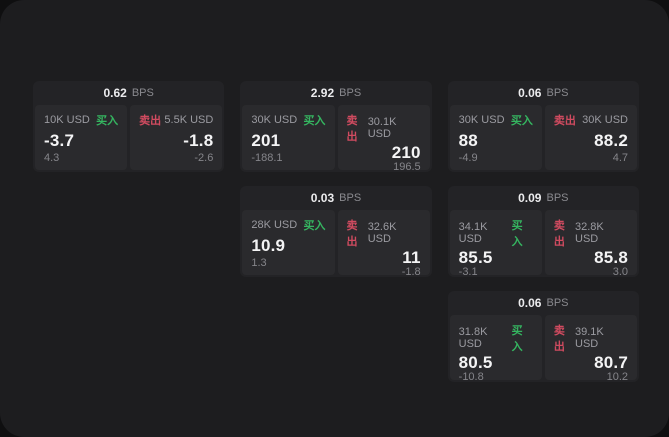 The image size is (669, 437). Describe the element at coordinates (81, 137) in the screenshot. I see `buy-panel: 10K USD 买入 -3.7 4.3` at that location.